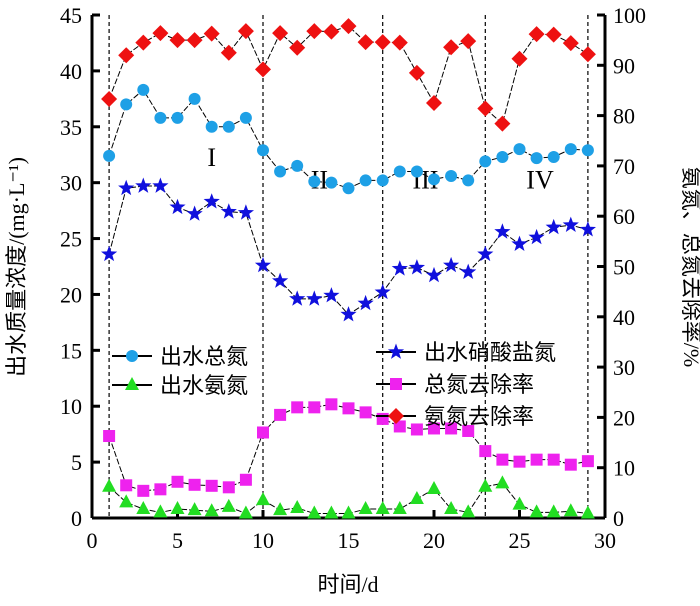 The width and height of the screenshot is (700, 606). Describe the element at coordinates (396, 384) in the screenshot. I see `legend-marker-square` at that location.